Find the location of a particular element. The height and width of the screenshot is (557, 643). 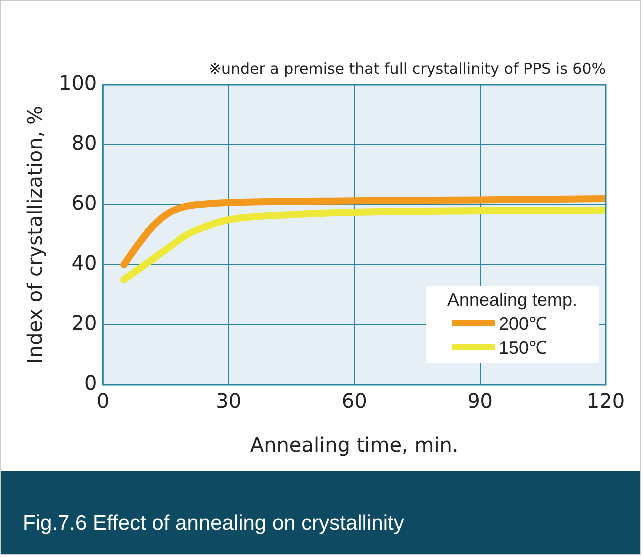

legend-label: 150℃ is located at coordinates (523, 348).